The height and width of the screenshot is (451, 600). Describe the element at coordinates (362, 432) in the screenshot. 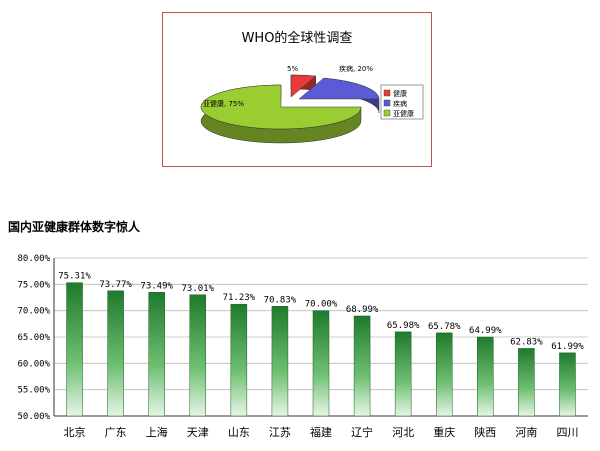

I see `bar-category-label-8: 辽宁` at that location.